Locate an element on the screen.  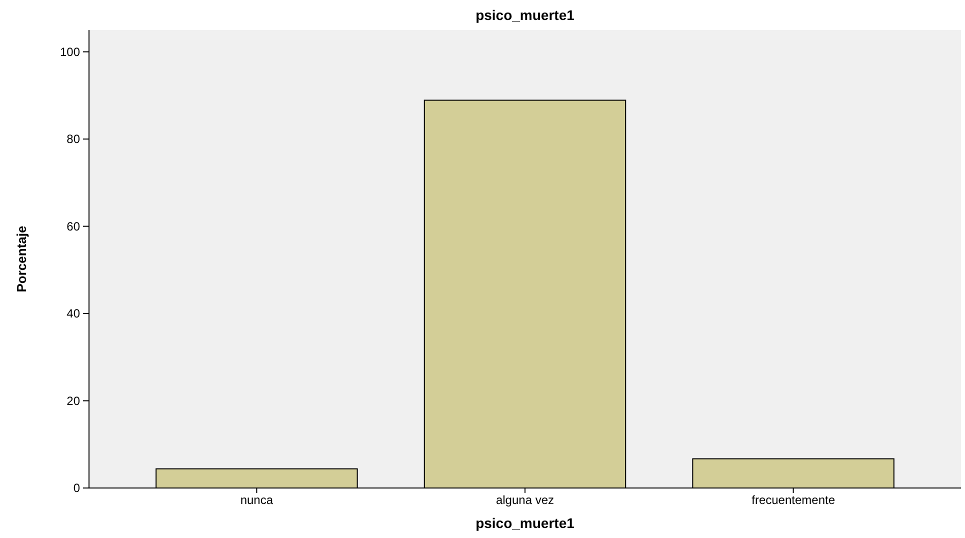
chart-title: psico_muerte1 is located at coordinates (525, 15).